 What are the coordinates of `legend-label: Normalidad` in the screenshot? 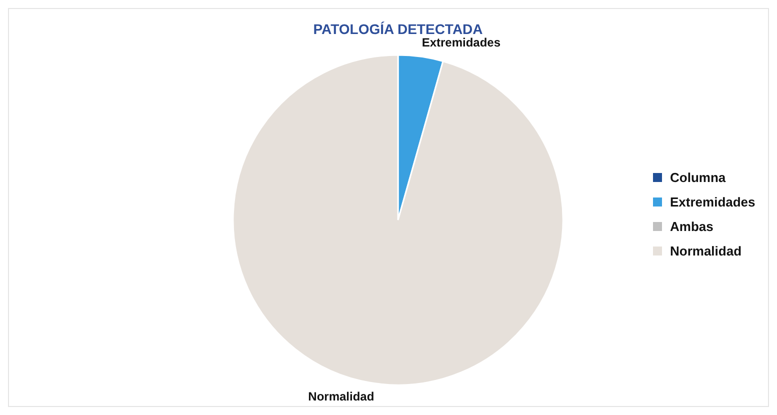 It's located at (706, 251).